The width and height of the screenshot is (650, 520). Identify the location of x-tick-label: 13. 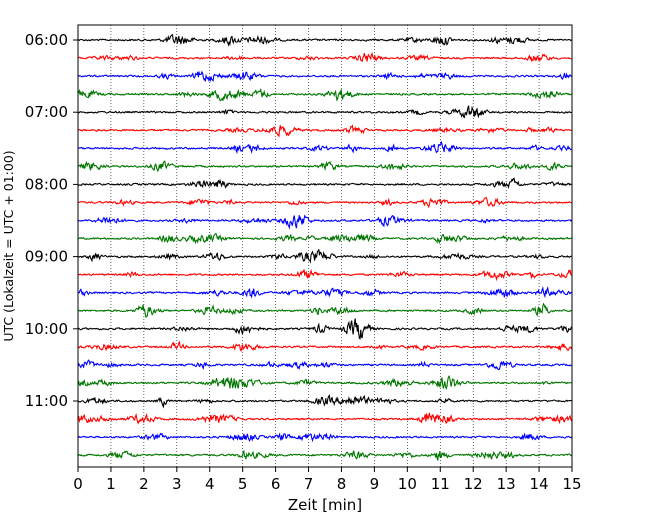
(506, 484).